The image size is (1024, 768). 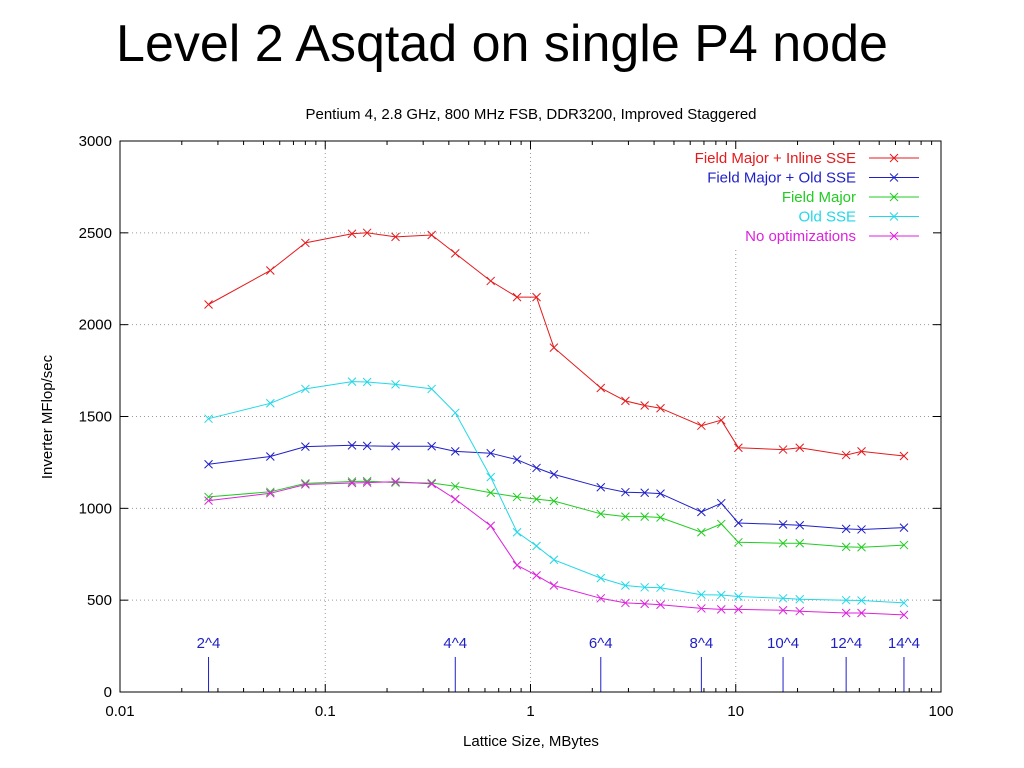 What do you see at coordinates (95, 141) in the screenshot?
I see `y-tick-label: 3000` at bounding box center [95, 141].